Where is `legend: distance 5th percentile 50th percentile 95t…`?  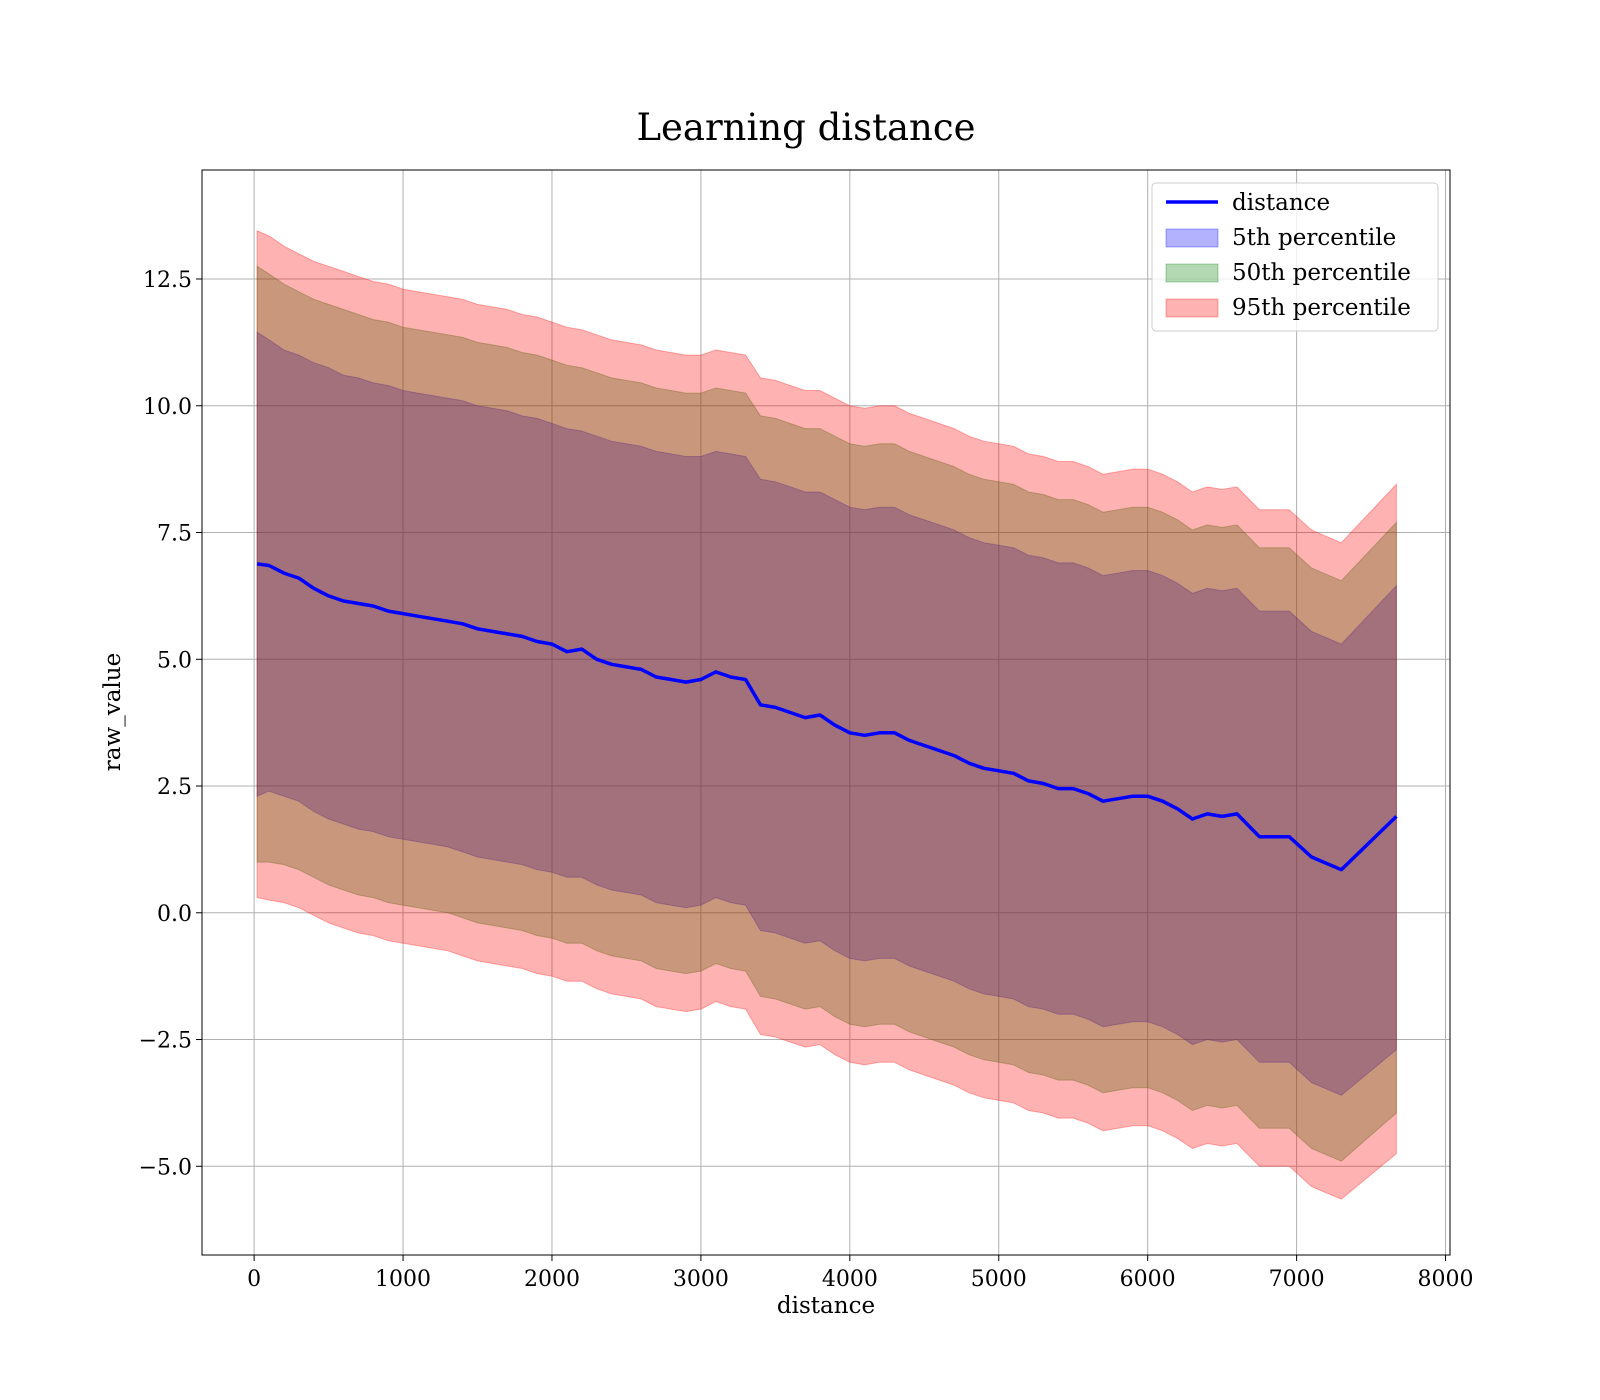
legend: distance 5th percentile 50th percentile 95t… is located at coordinates (1295, 257).